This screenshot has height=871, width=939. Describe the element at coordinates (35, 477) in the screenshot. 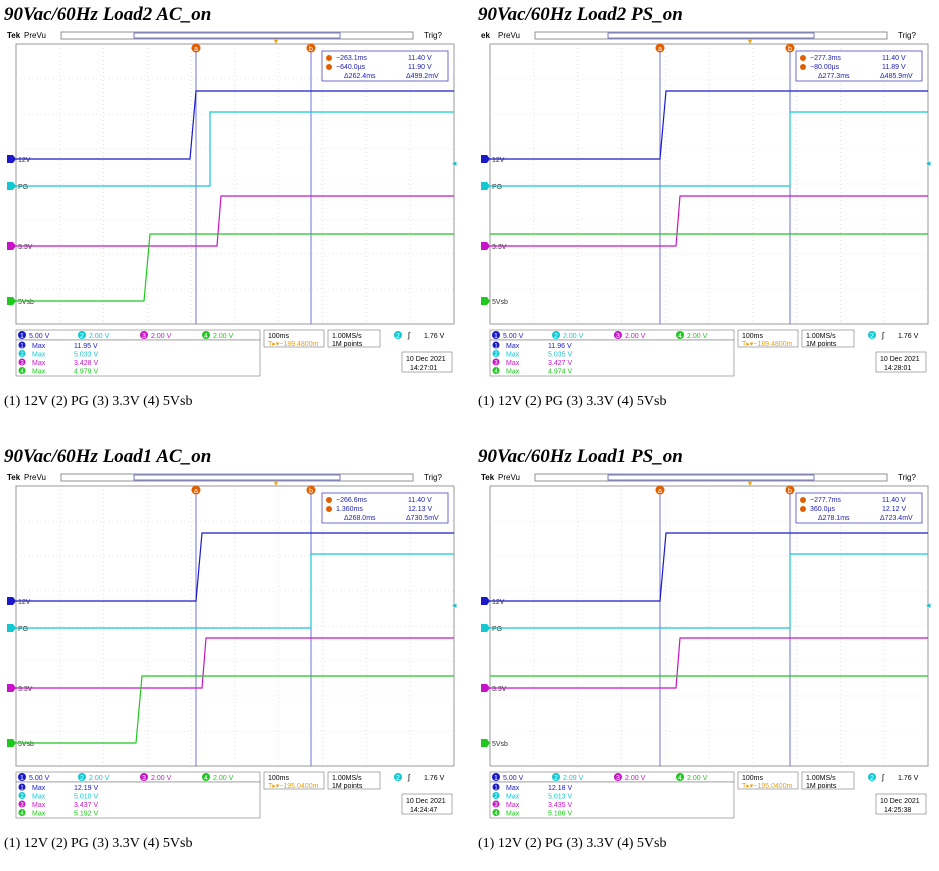

I see `acquisition-mode: PreVu` at that location.